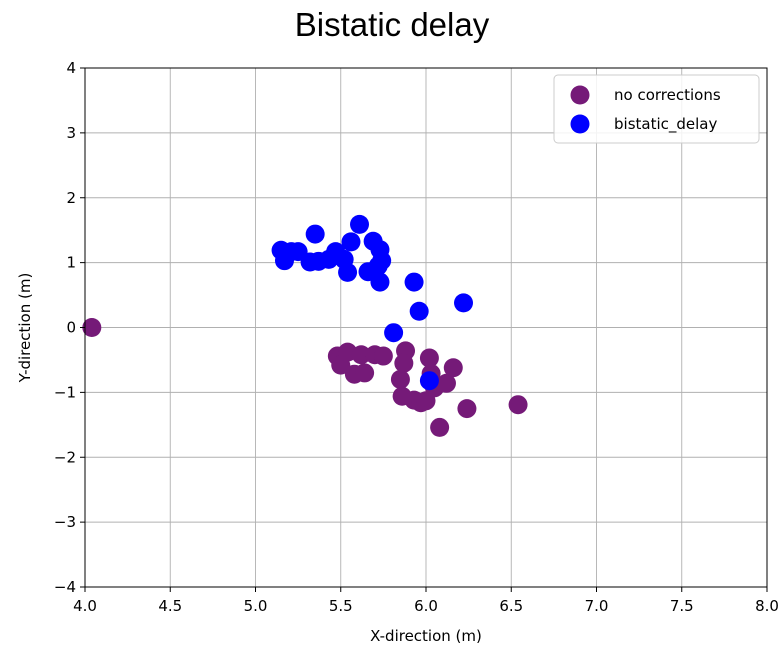 Image resolution: width=784 pixels, height=652 pixels. I want to click on x-tick-label: 5.5, so click(341, 606).